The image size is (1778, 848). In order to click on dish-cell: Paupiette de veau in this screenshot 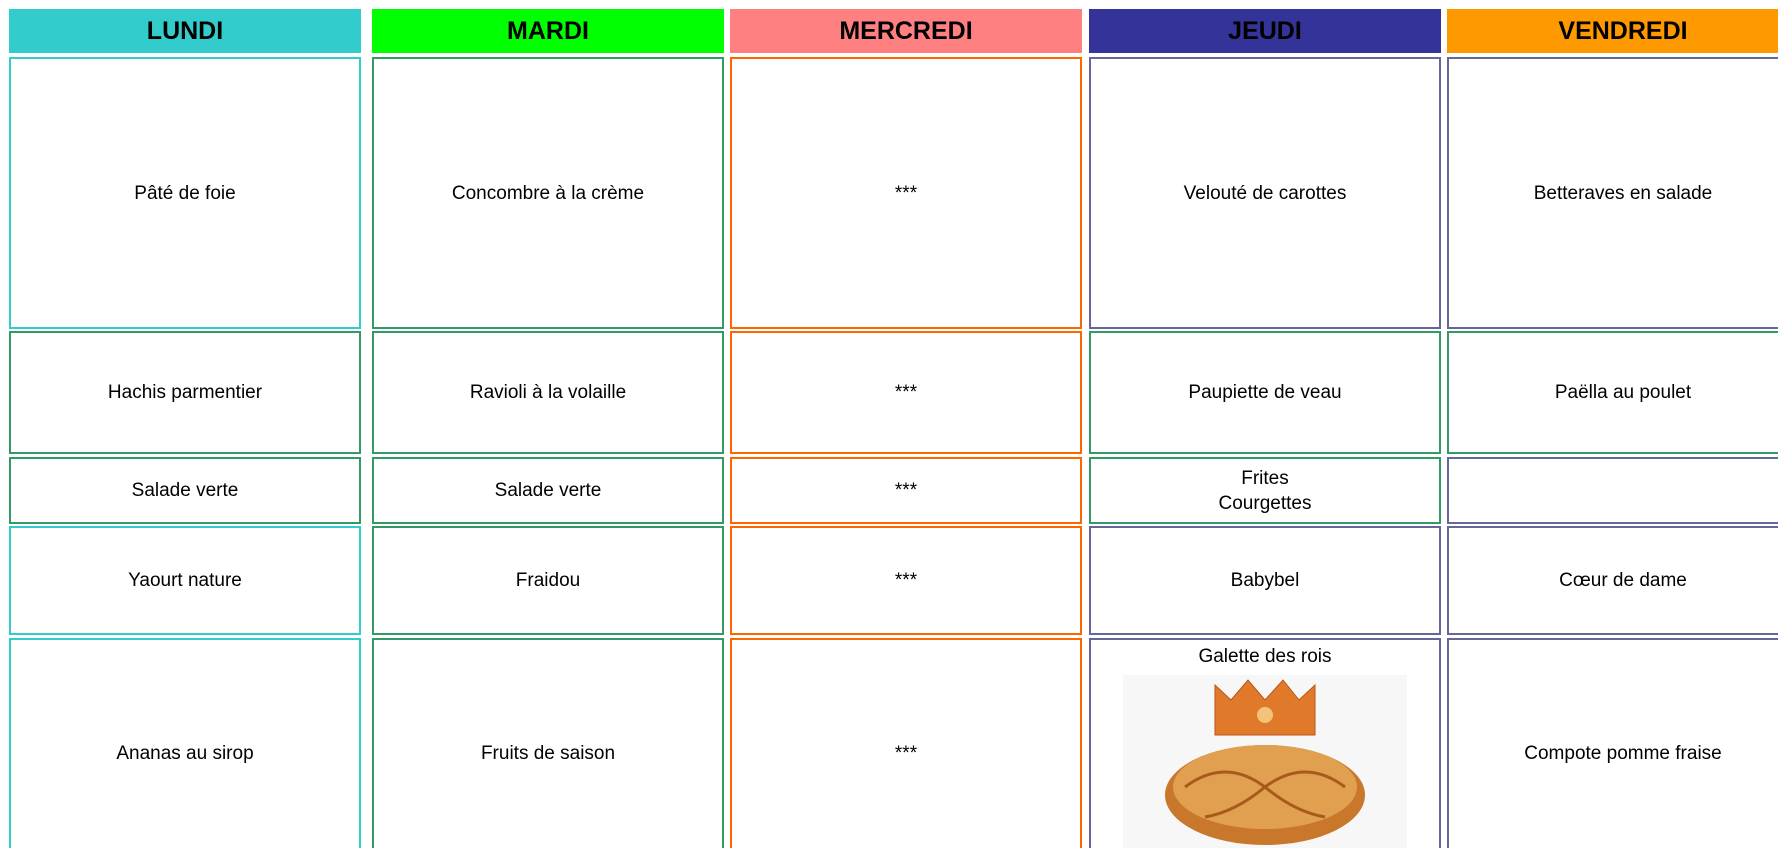, I will do `click(1265, 392)`.